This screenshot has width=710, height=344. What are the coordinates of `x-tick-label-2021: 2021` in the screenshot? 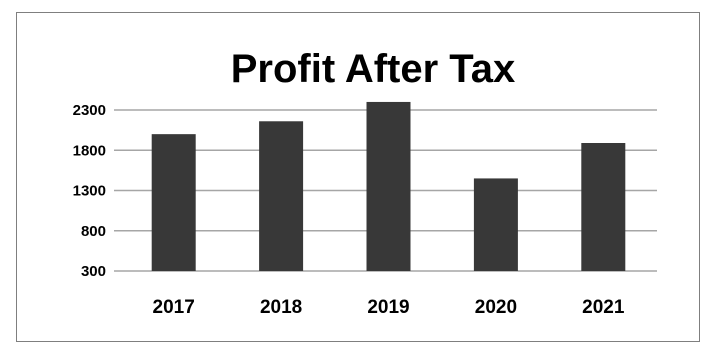 It's located at (603, 307).